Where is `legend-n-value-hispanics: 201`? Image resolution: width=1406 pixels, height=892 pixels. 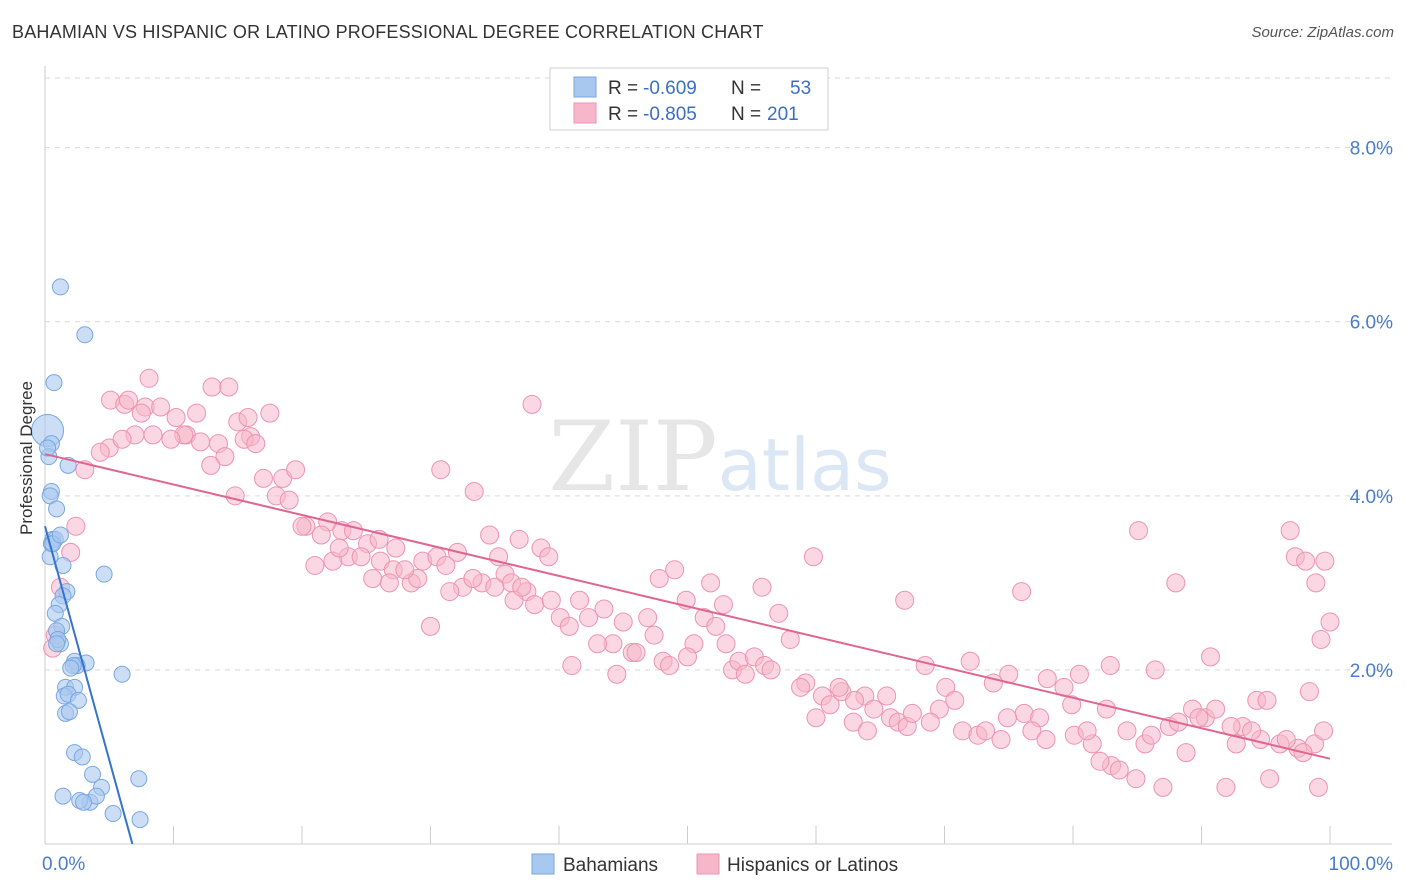
legend-n-value-hispanics: 201 is located at coordinates (783, 114).